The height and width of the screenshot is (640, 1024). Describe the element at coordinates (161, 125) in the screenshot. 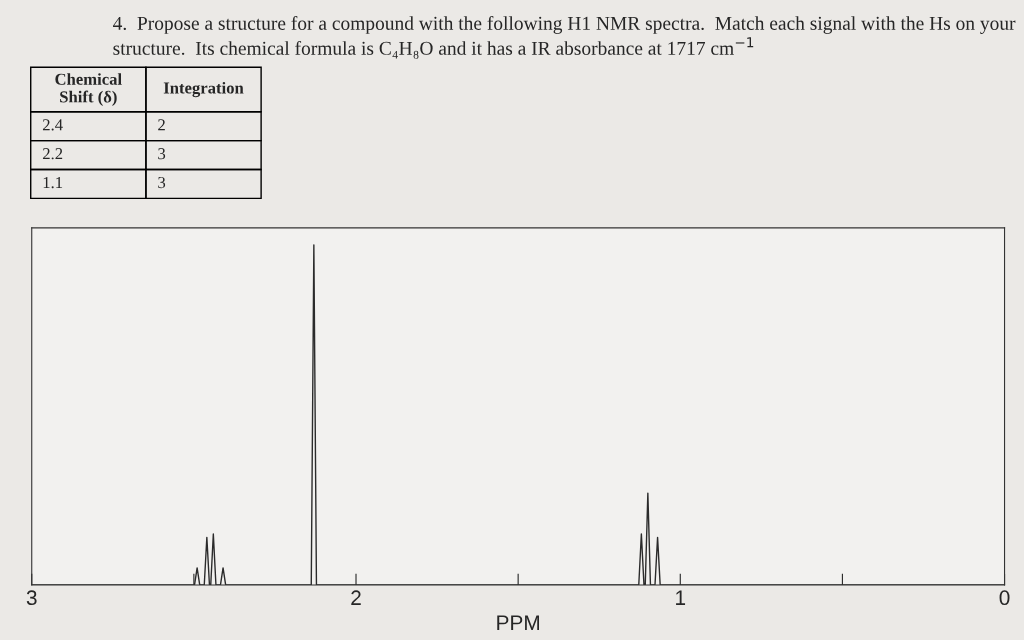

I see `text: 2` at that location.